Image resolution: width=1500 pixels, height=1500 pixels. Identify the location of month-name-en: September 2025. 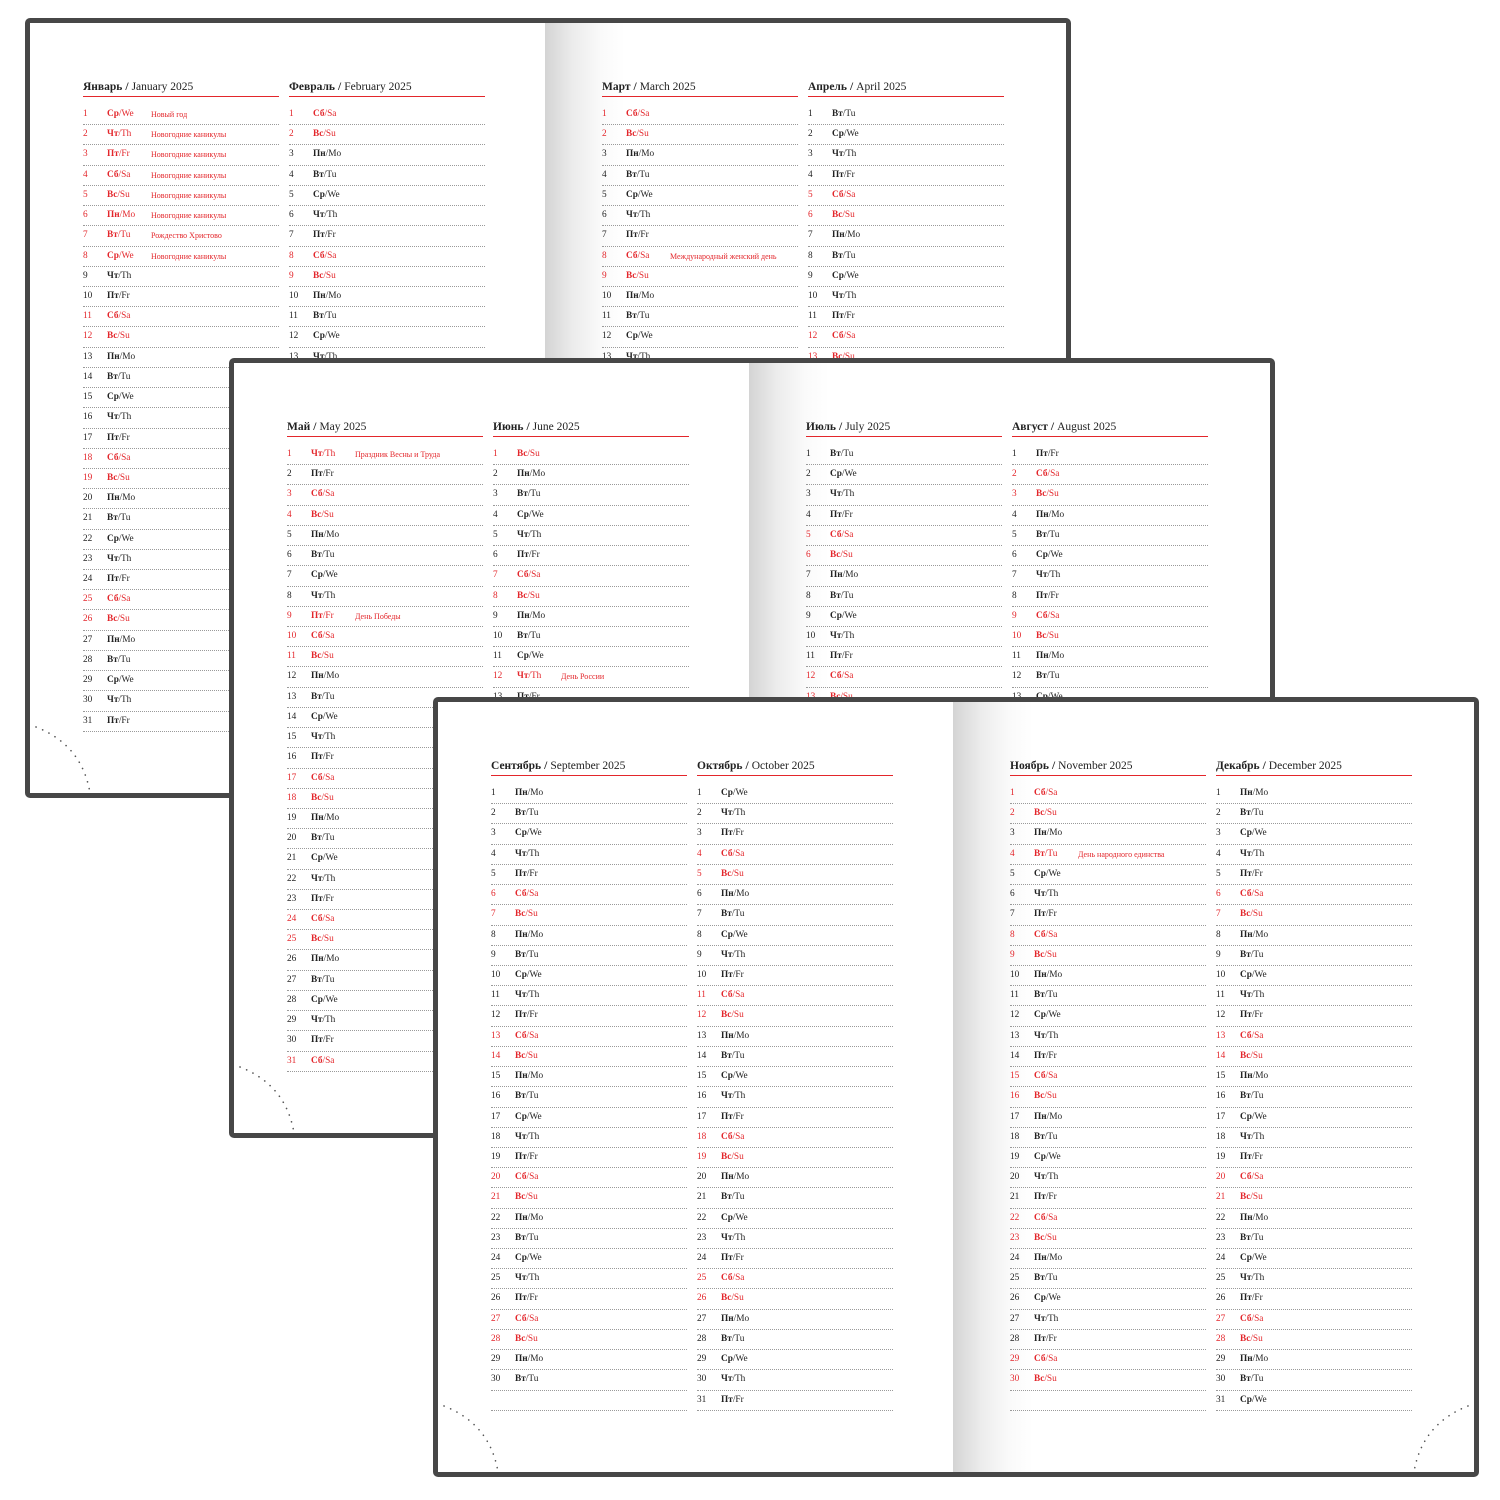
(588, 766).